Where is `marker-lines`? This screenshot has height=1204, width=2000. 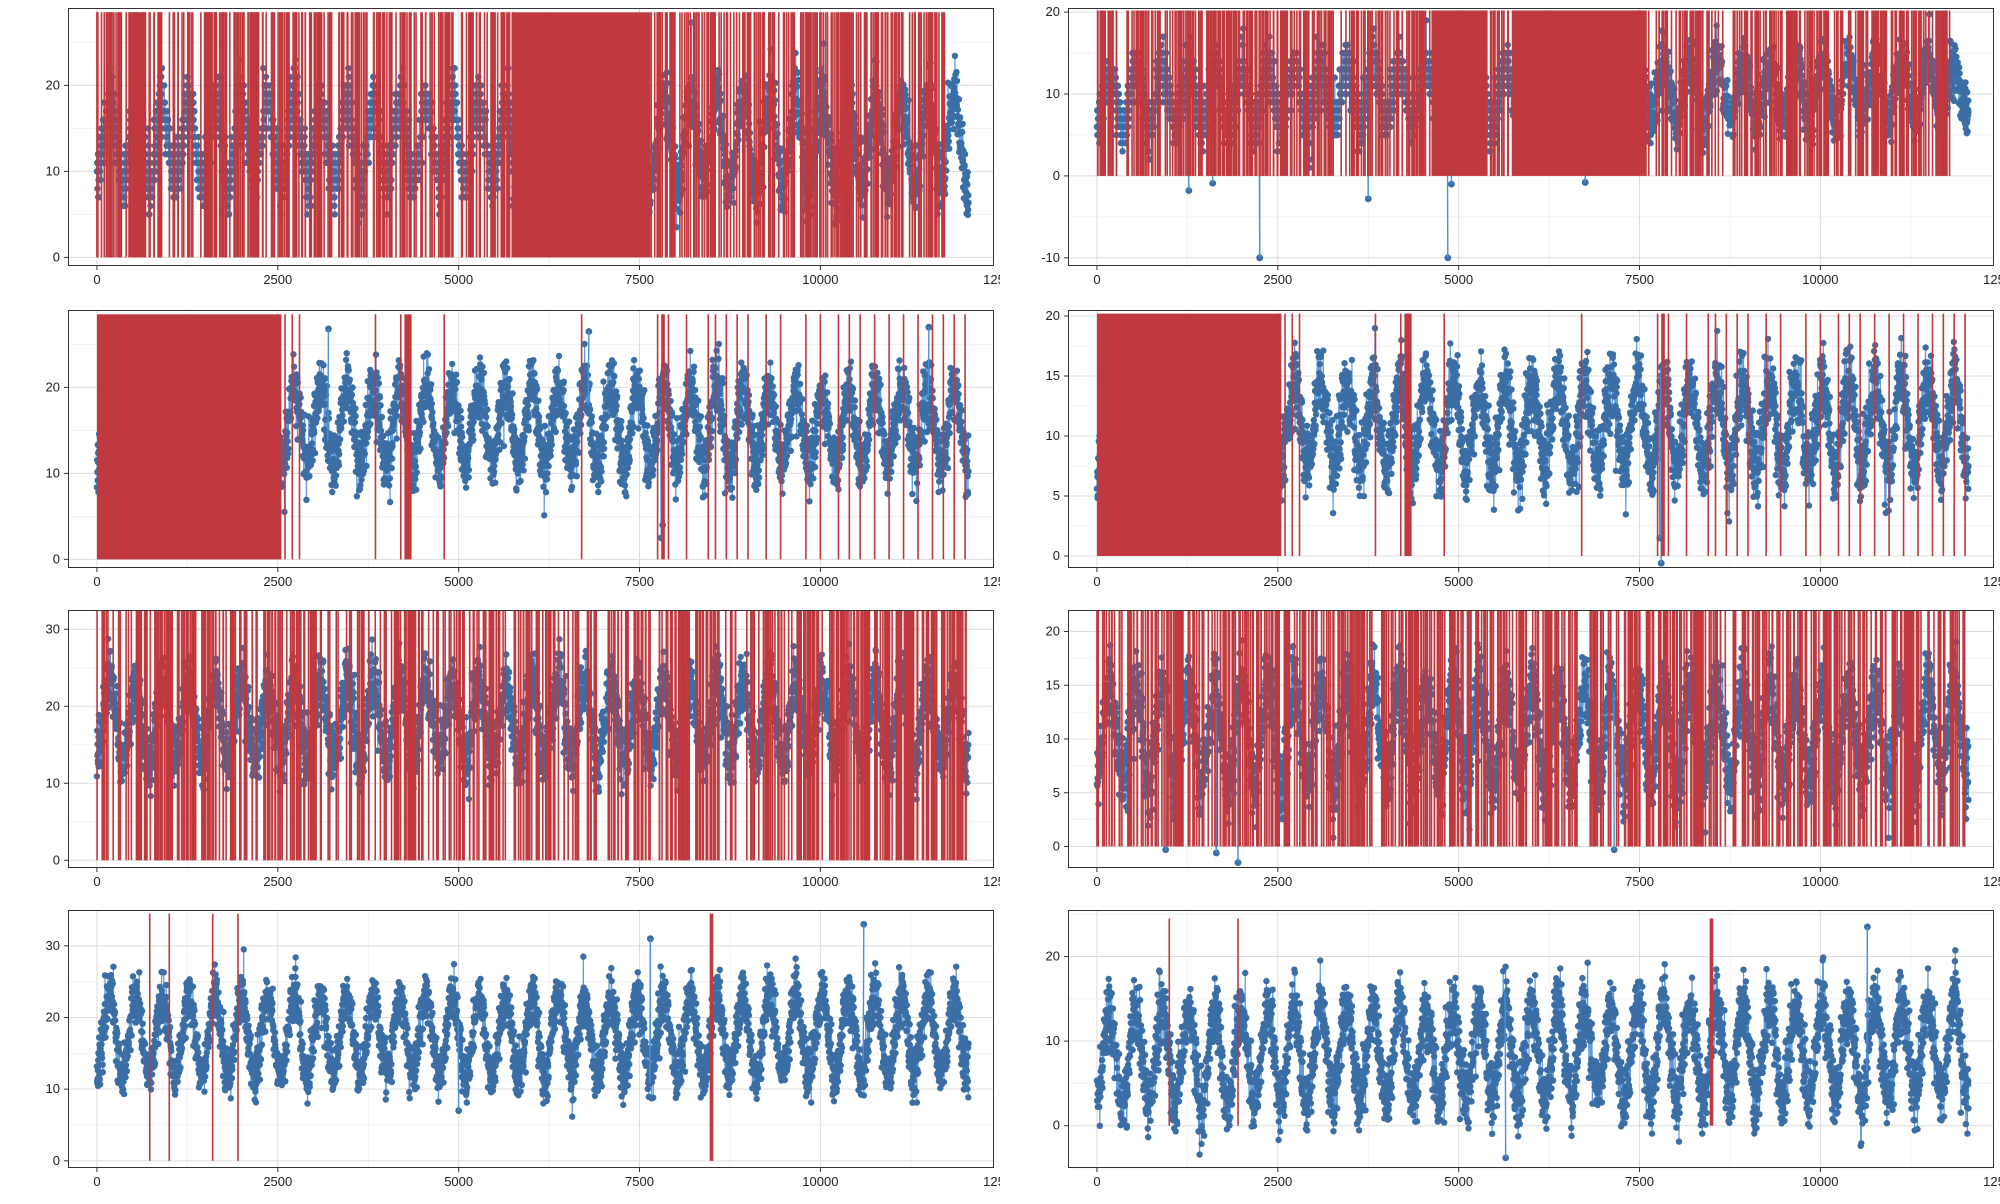 marker-lines is located at coordinates (521, 135).